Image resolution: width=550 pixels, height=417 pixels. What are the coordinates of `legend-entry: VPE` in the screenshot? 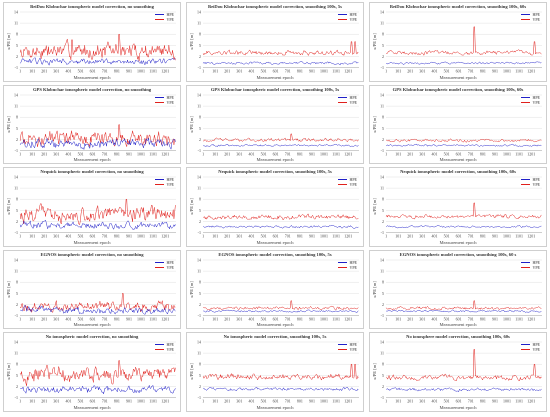 It's located at (164, 19).